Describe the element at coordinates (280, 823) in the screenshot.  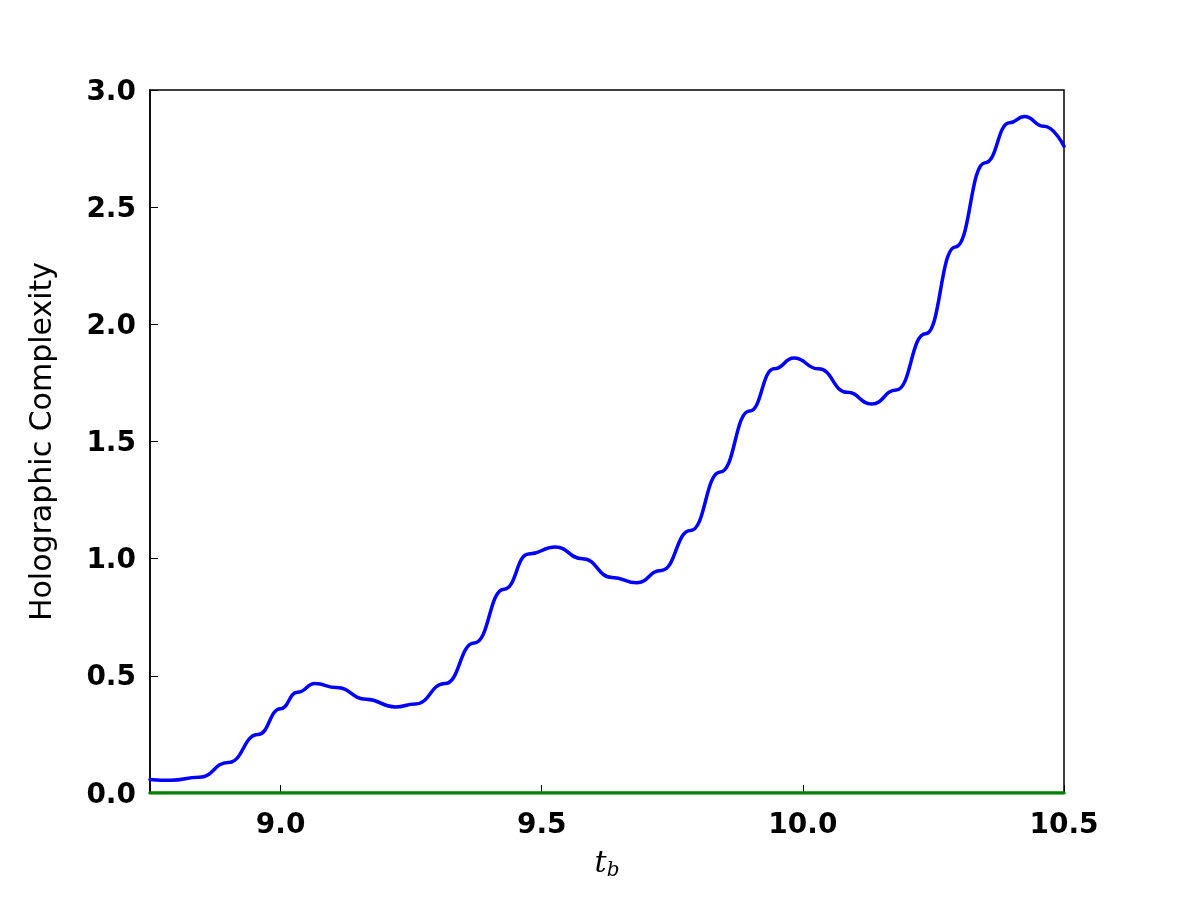
I see `x-tick-label: 9.0` at that location.